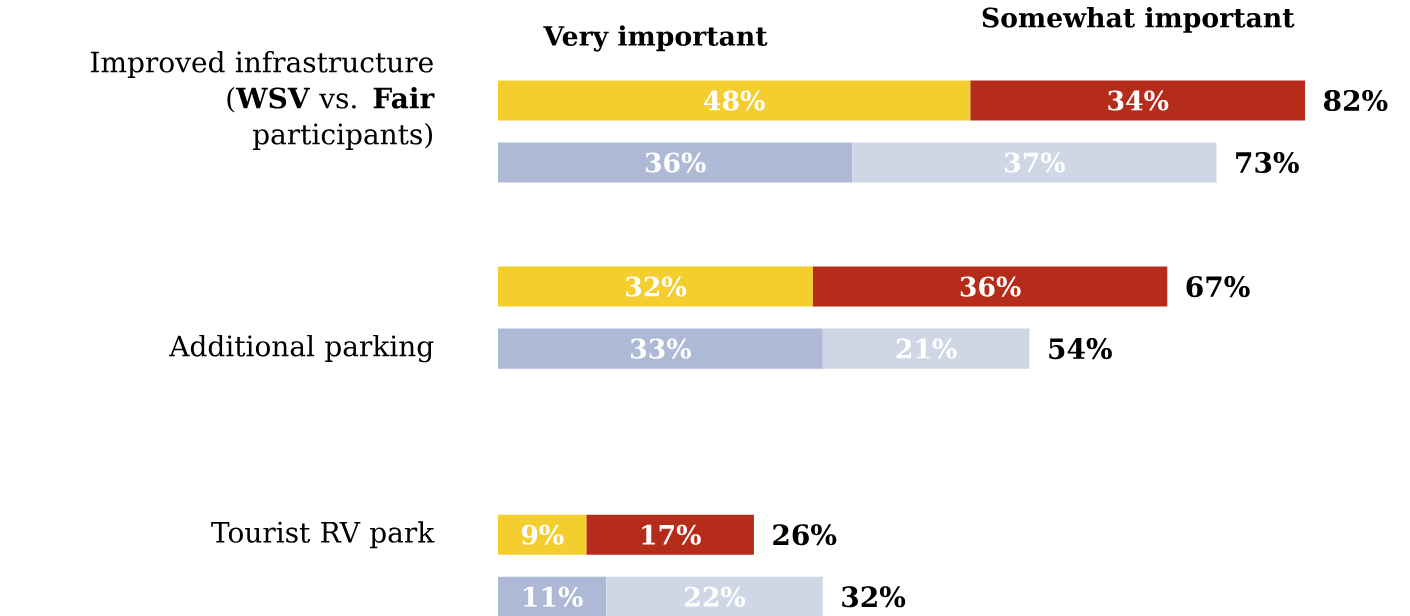 Image resolution: width=1410 pixels, height=616 pixels. Describe the element at coordinates (1267, 162) in the screenshot. I see `total-label: 73%` at that location.